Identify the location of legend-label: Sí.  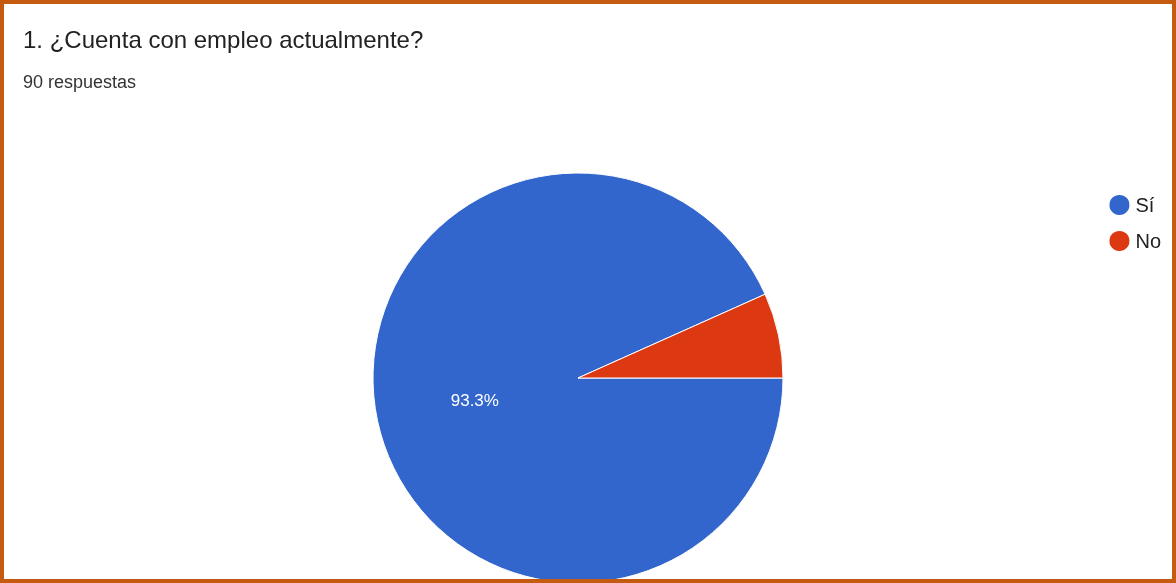
(1145, 205).